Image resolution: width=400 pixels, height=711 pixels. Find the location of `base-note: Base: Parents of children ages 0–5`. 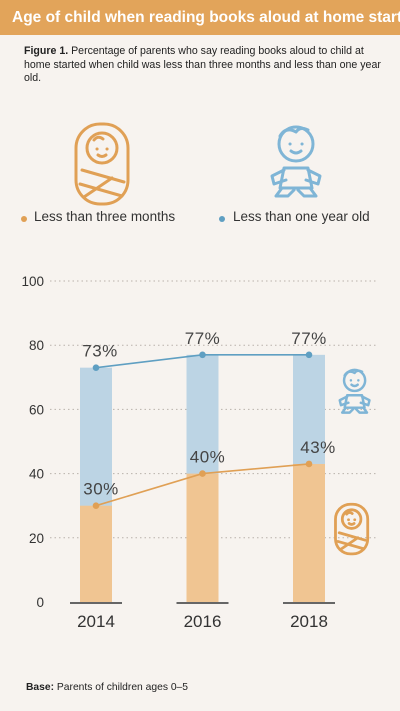

base-note: Base: Parents of children ages 0–5 is located at coordinates (107, 687).